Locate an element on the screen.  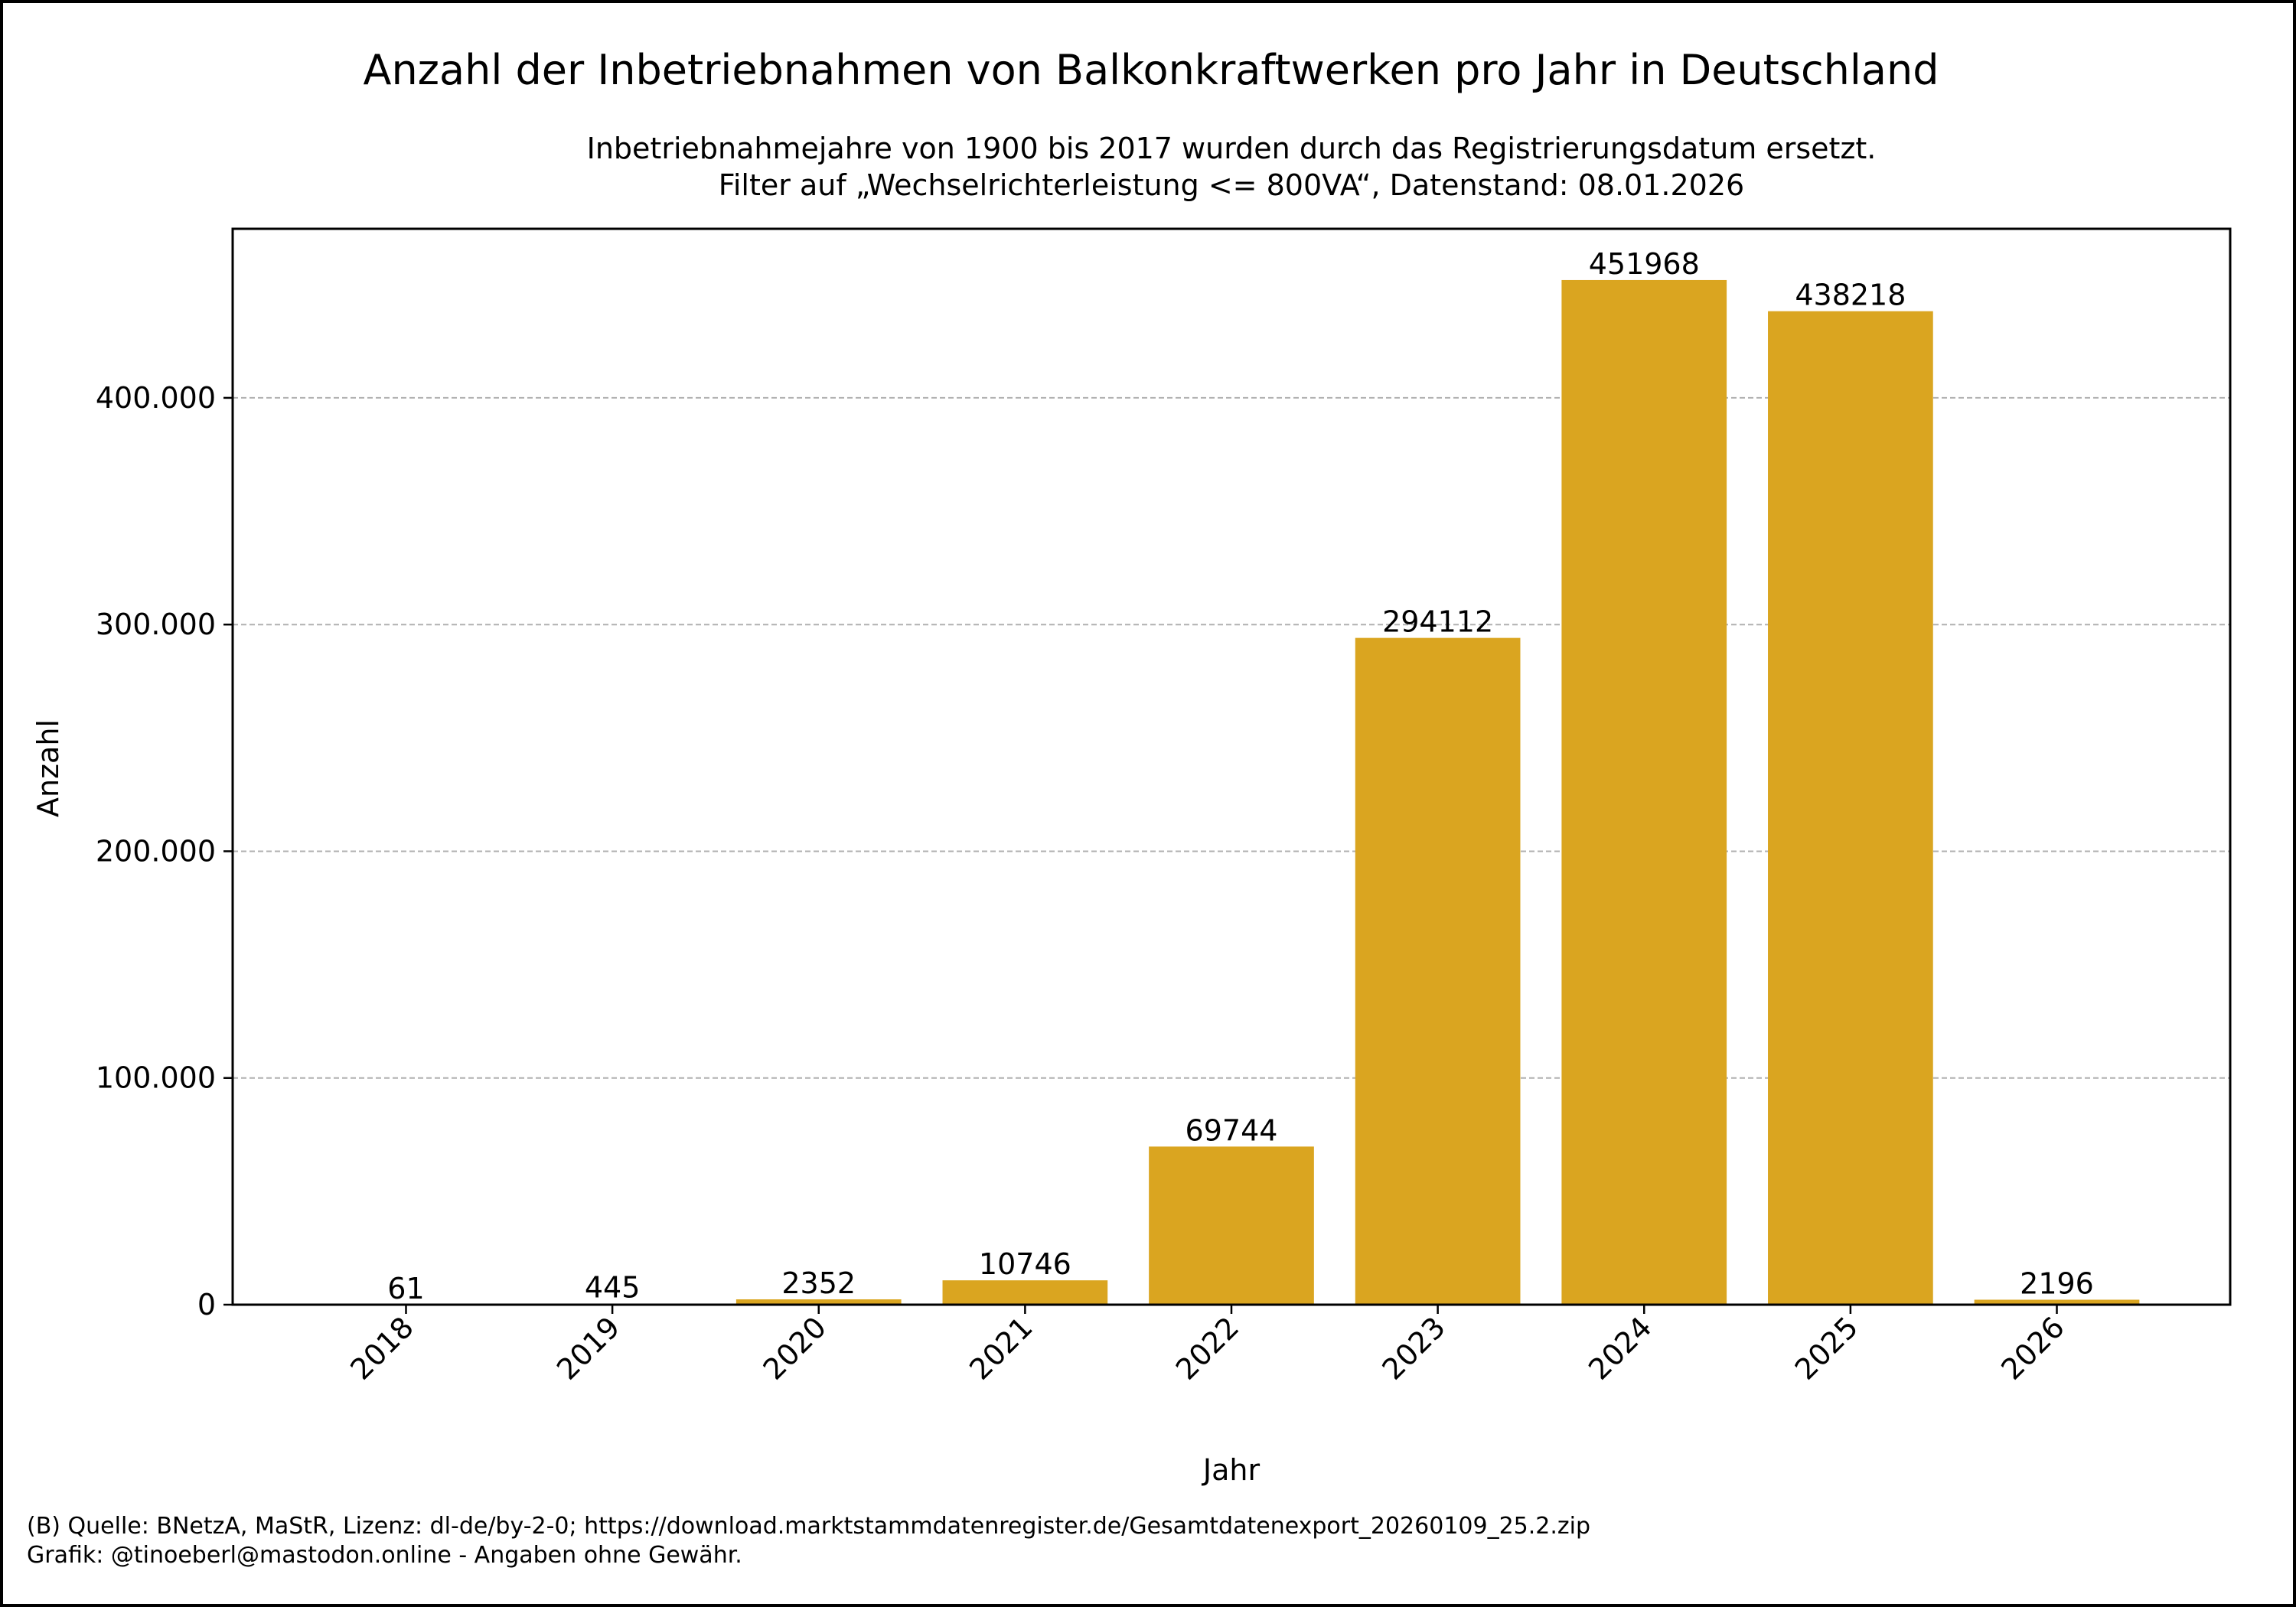
y-tick-label: 400.000 is located at coordinates (156, 398).